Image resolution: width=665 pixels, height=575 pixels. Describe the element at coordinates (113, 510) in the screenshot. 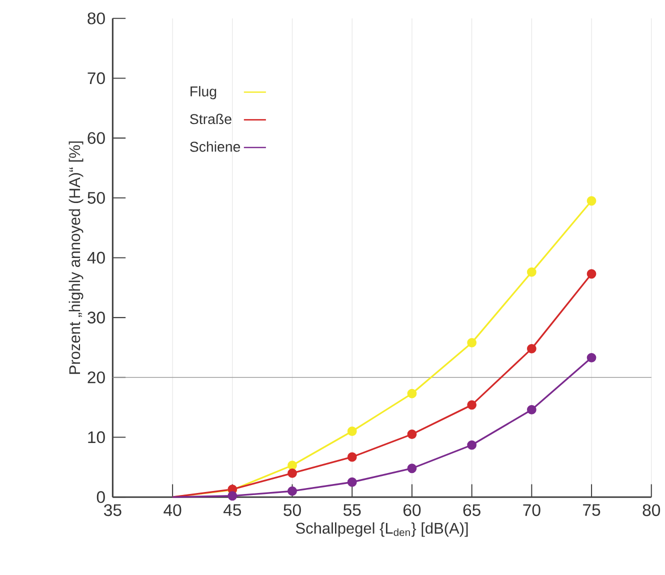

I see `x-tick-label: 35` at that location.